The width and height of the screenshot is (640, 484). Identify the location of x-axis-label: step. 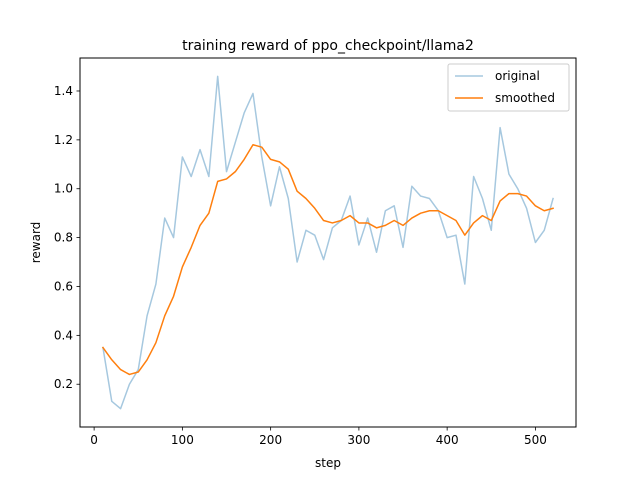
(328, 463).